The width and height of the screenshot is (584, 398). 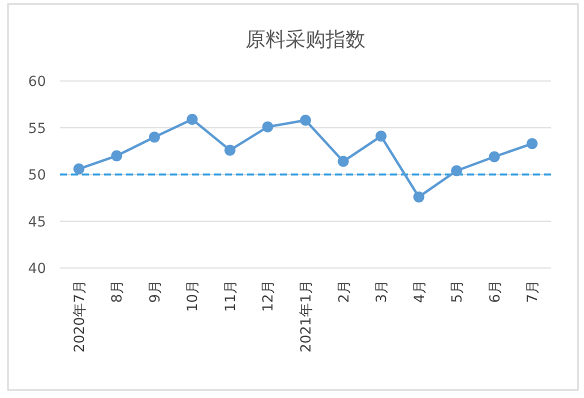 What do you see at coordinates (80, 316) in the screenshot?
I see `x-tick-label: 2020年7月` at bounding box center [80, 316].